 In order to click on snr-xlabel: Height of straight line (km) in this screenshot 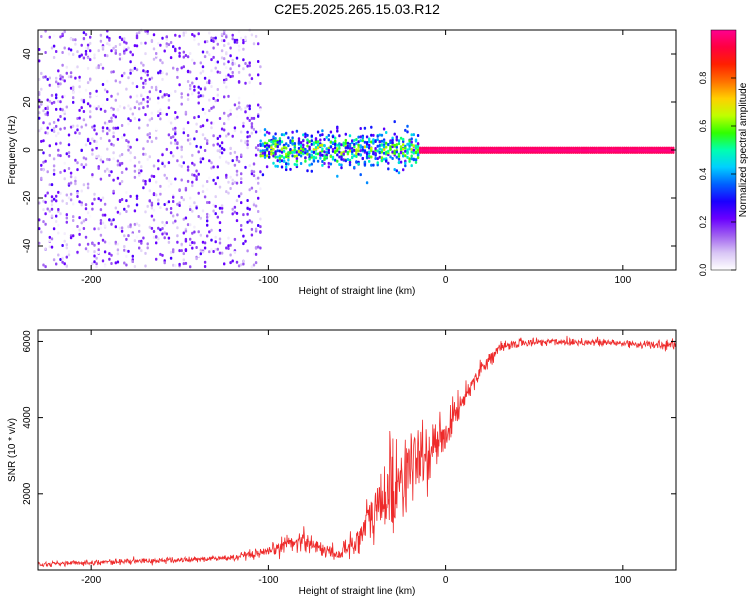, I will do `click(357, 591)`.